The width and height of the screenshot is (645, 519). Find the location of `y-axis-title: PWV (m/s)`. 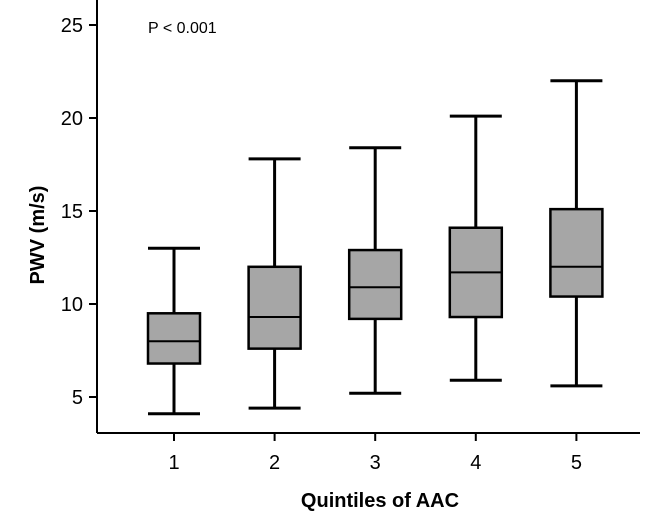

y-axis-title: PWV (m/s) is located at coordinates (38, 235).